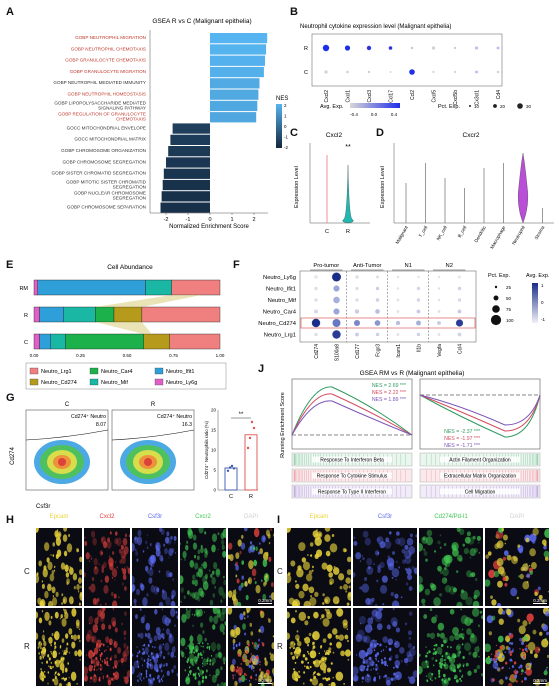 This screenshot has height=696, width=559. Describe the element at coordinates (129, 198) in the screenshot. I see `panel-a-term-label: SEGREGATION` at that location.